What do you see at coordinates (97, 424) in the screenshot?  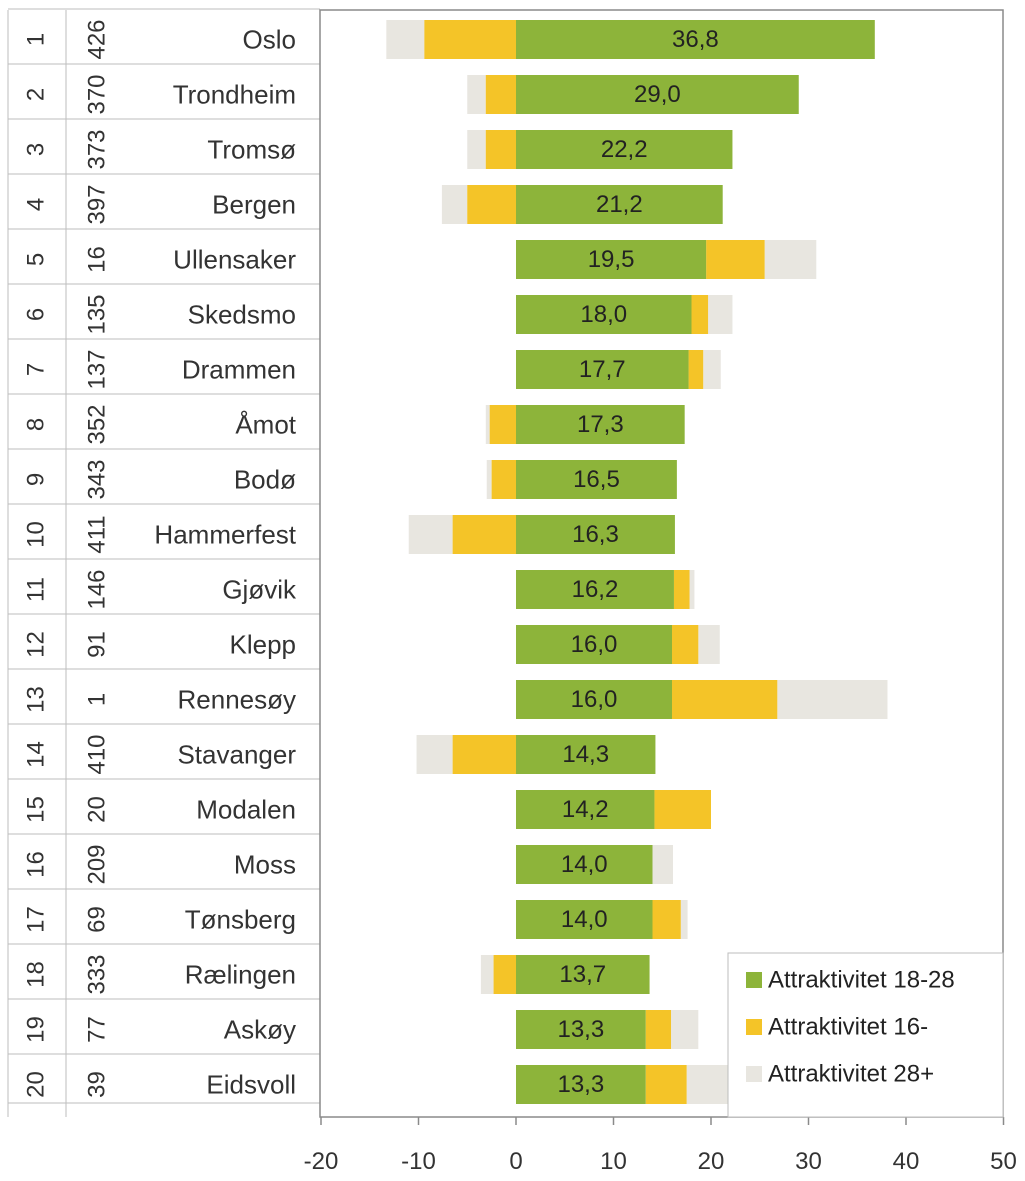 I see `number-label: 352` at bounding box center [97, 424].